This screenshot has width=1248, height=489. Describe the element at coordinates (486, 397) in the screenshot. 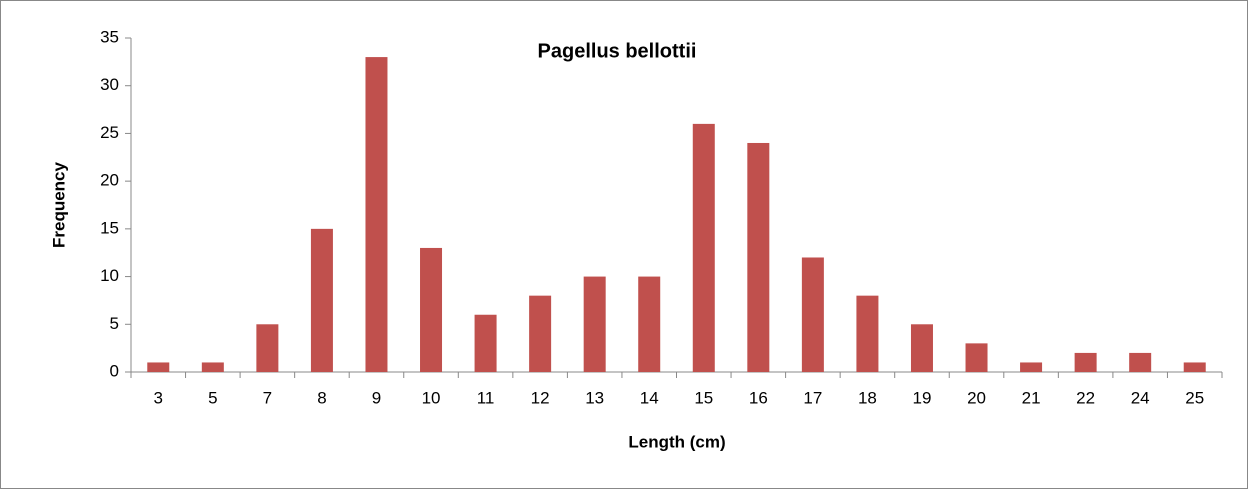

I see `x-tick-label: 11` at that location.